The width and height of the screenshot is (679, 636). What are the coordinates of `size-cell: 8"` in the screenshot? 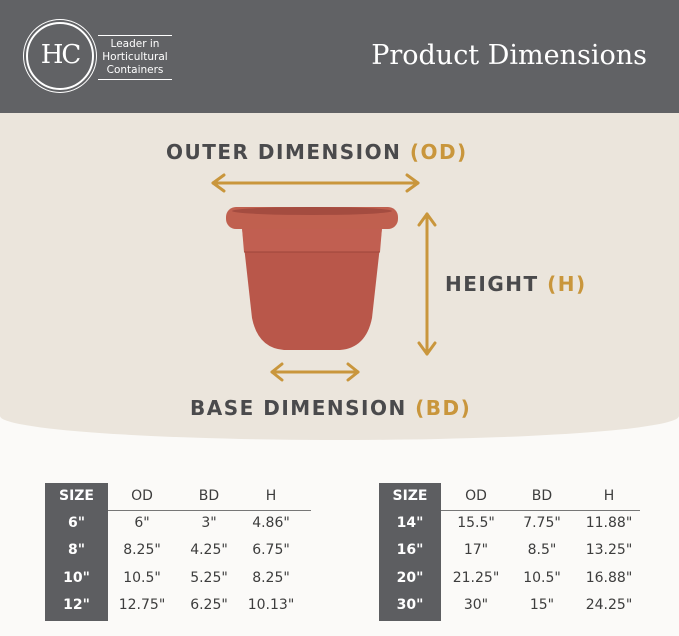 It's located at (76, 550).